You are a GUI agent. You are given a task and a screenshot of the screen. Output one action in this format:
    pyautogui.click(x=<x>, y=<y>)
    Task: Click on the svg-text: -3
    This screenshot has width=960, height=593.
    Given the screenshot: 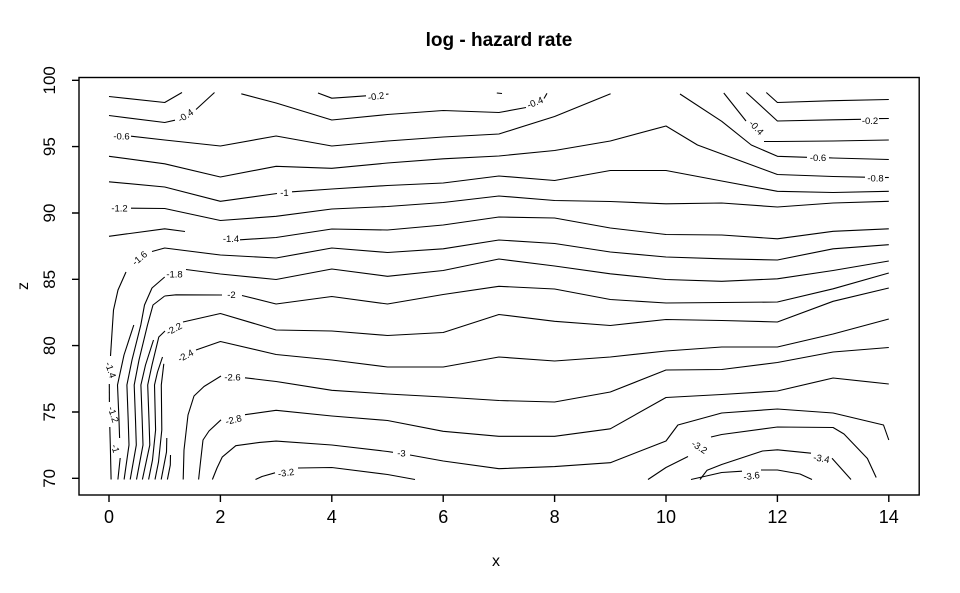 What is the action you would take?
    pyautogui.click(x=401, y=454)
    